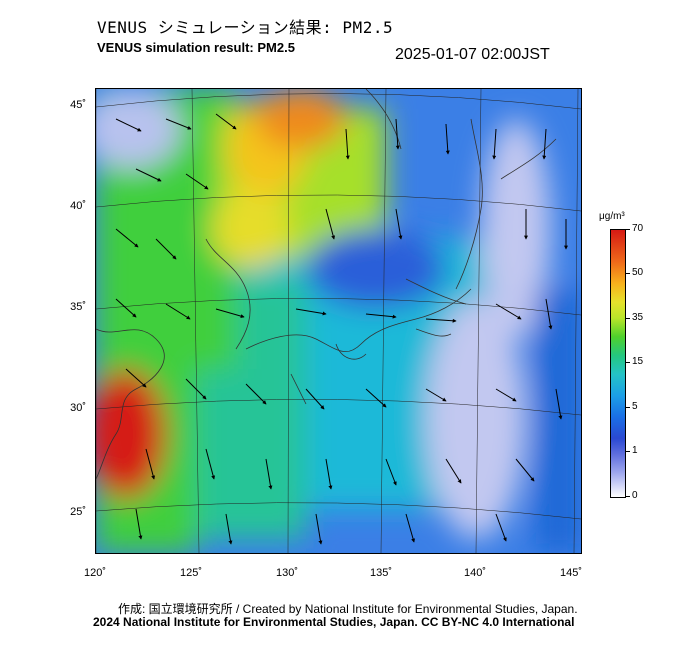 This screenshot has width=700, height=649. I want to click on colorbar-label-70: 70, so click(638, 228).